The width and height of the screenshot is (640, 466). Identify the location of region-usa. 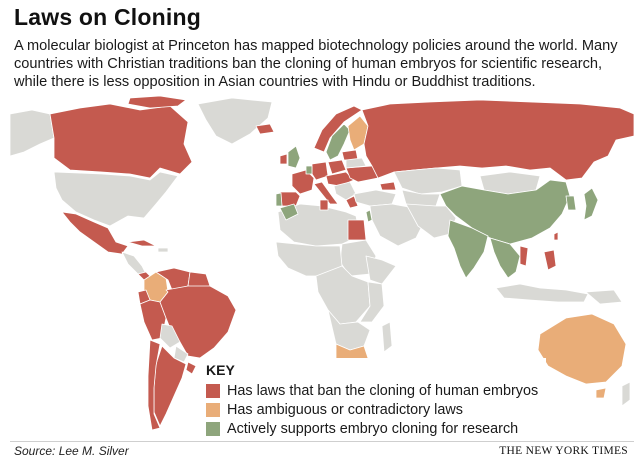
(116, 199).